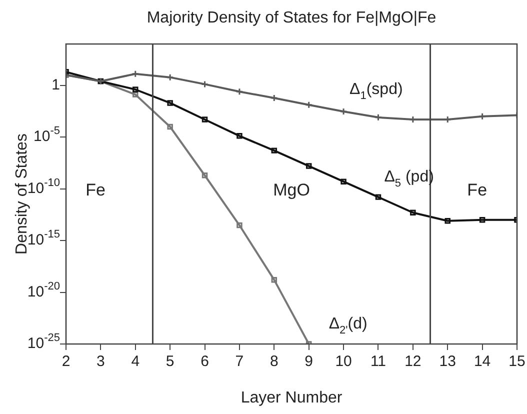 The image size is (527, 414). What do you see at coordinates (204, 361) in the screenshot?
I see `x-tick-label: 6` at bounding box center [204, 361].